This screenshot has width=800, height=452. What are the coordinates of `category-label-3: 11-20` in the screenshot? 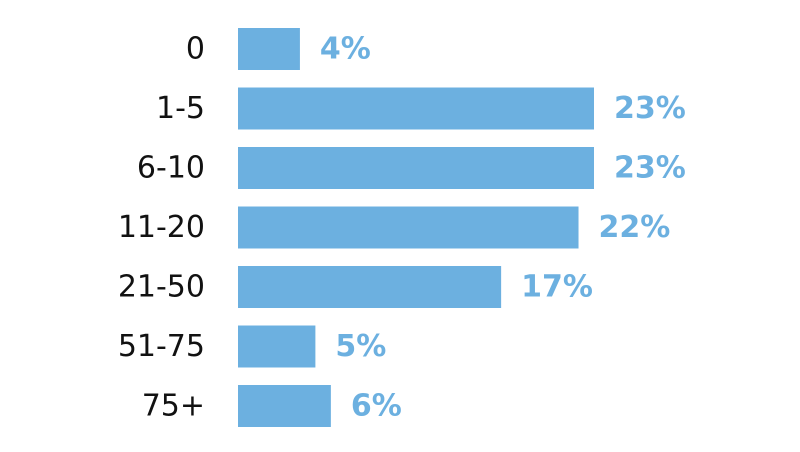 It's located at (161, 227).